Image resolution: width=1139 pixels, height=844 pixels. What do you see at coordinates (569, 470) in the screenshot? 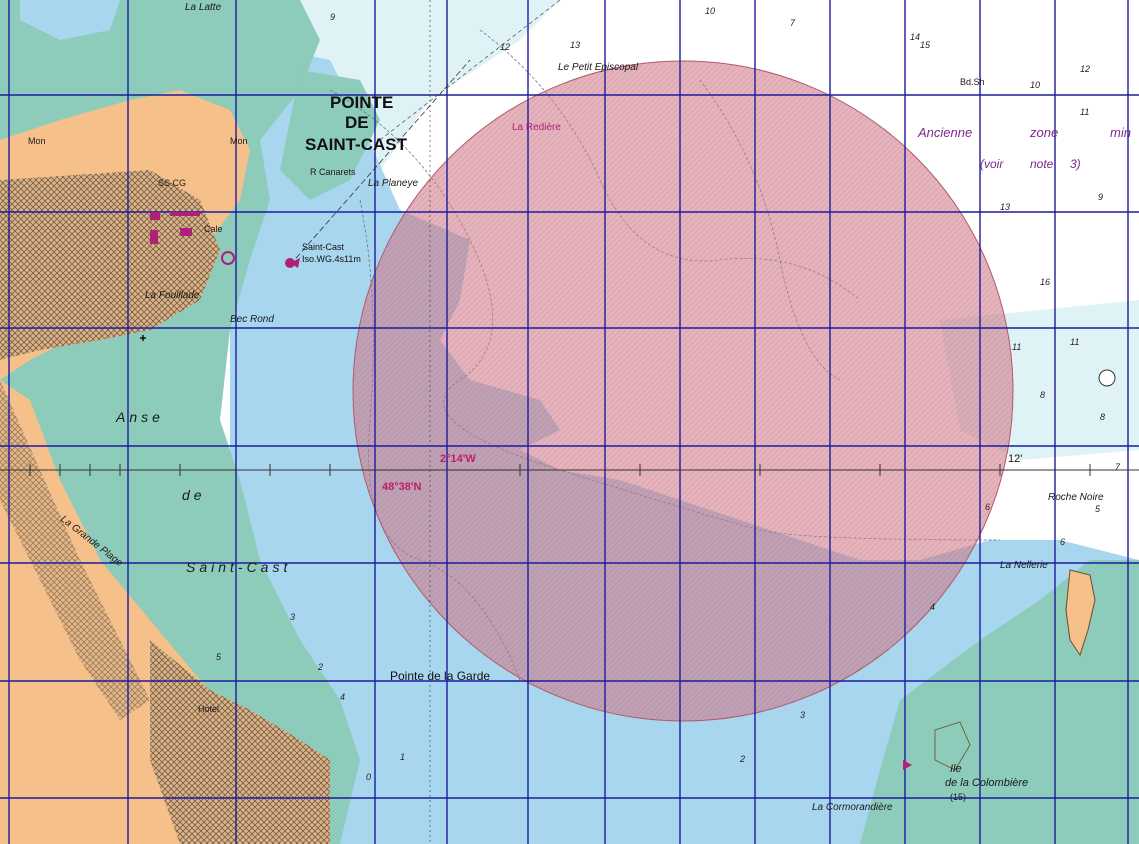
I see `latitude-scale` at bounding box center [569, 470].